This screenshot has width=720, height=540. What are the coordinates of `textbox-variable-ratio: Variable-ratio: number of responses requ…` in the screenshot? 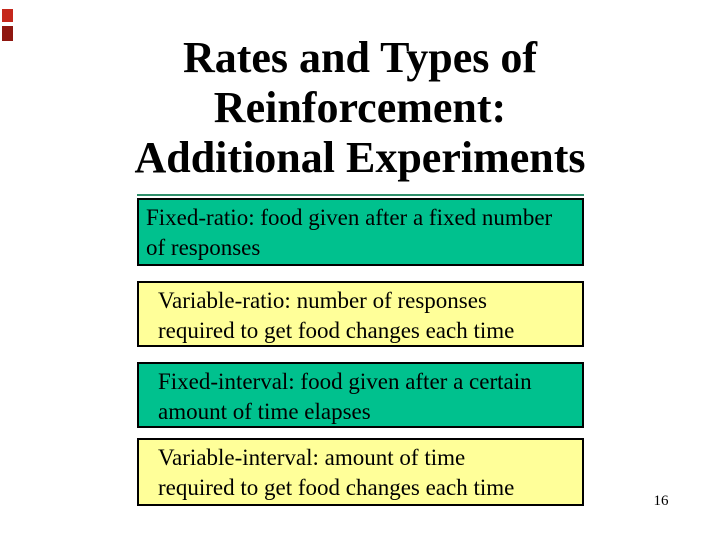 It's located at (360, 314).